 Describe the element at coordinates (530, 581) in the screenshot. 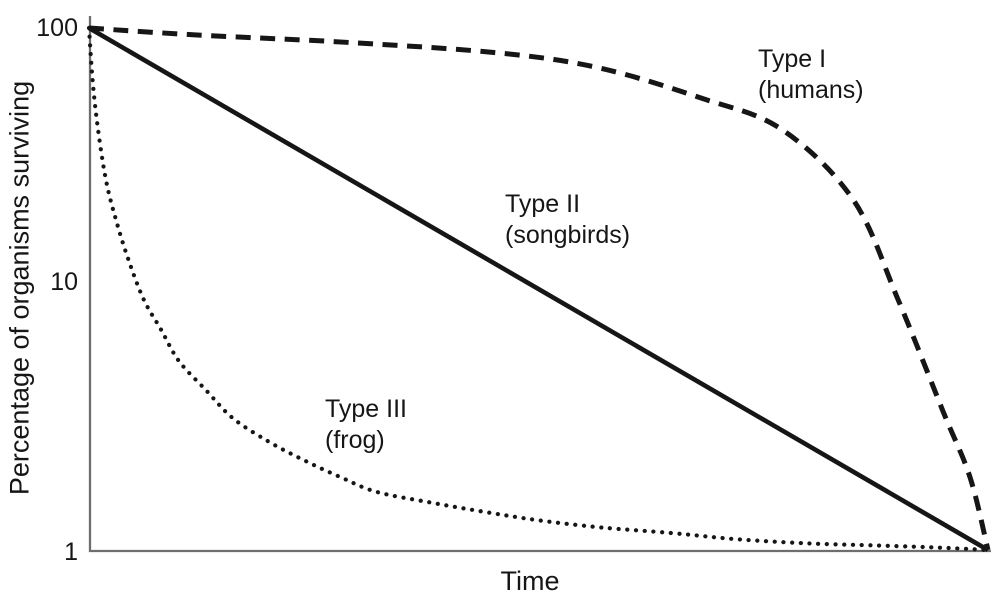

I see `x-axis-title: Time` at that location.